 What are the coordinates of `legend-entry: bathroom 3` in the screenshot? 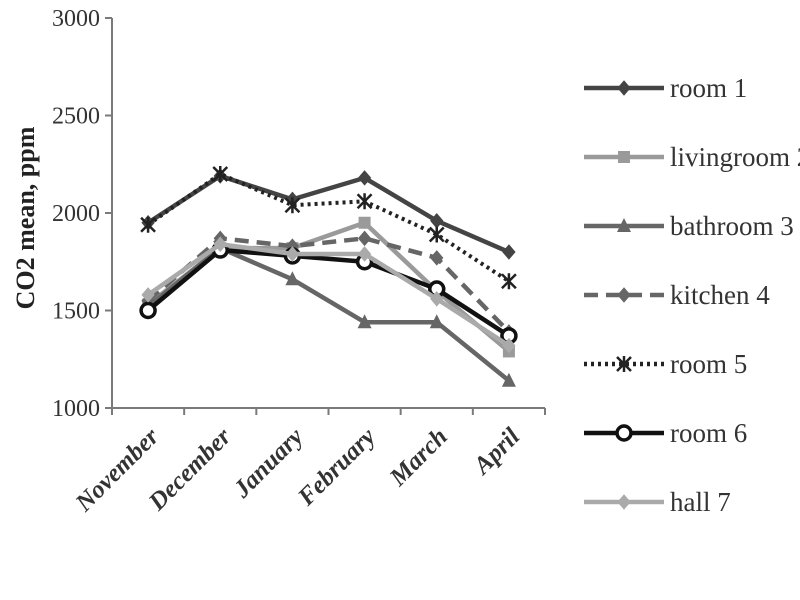 It's located at (689, 226).